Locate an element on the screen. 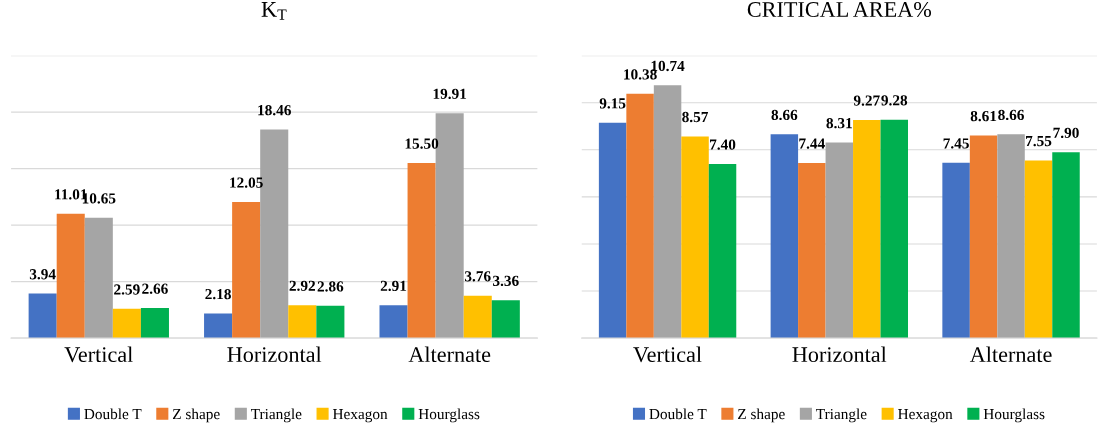 Image resolution: width=1108 pixels, height=428 pixels. data-label: 2.91 is located at coordinates (393, 286).